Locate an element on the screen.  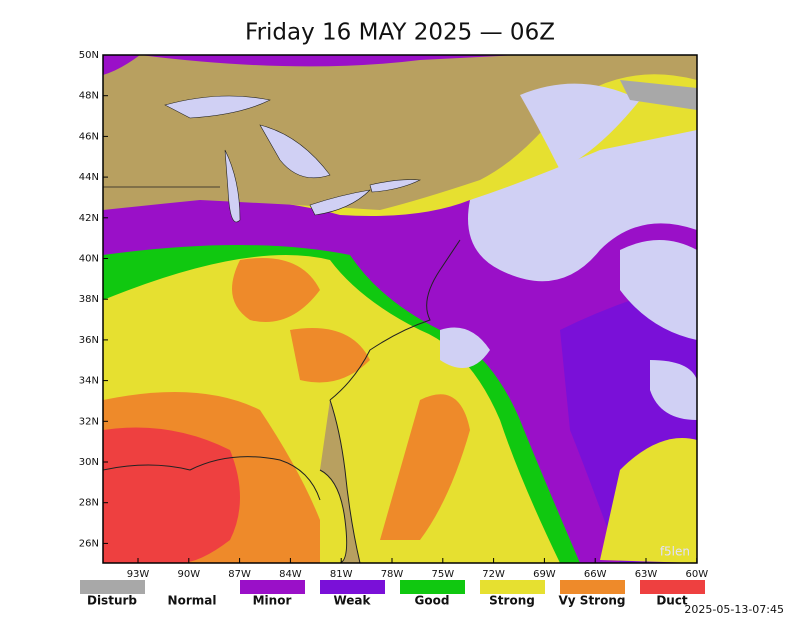
lon-label: 93W is located at coordinates (138, 574).